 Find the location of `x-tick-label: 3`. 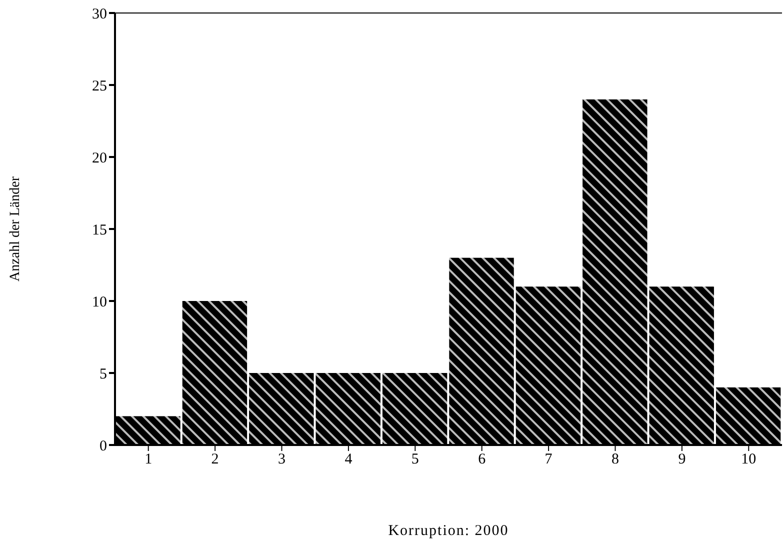

x-tick-label: 3 is located at coordinates (282, 460).